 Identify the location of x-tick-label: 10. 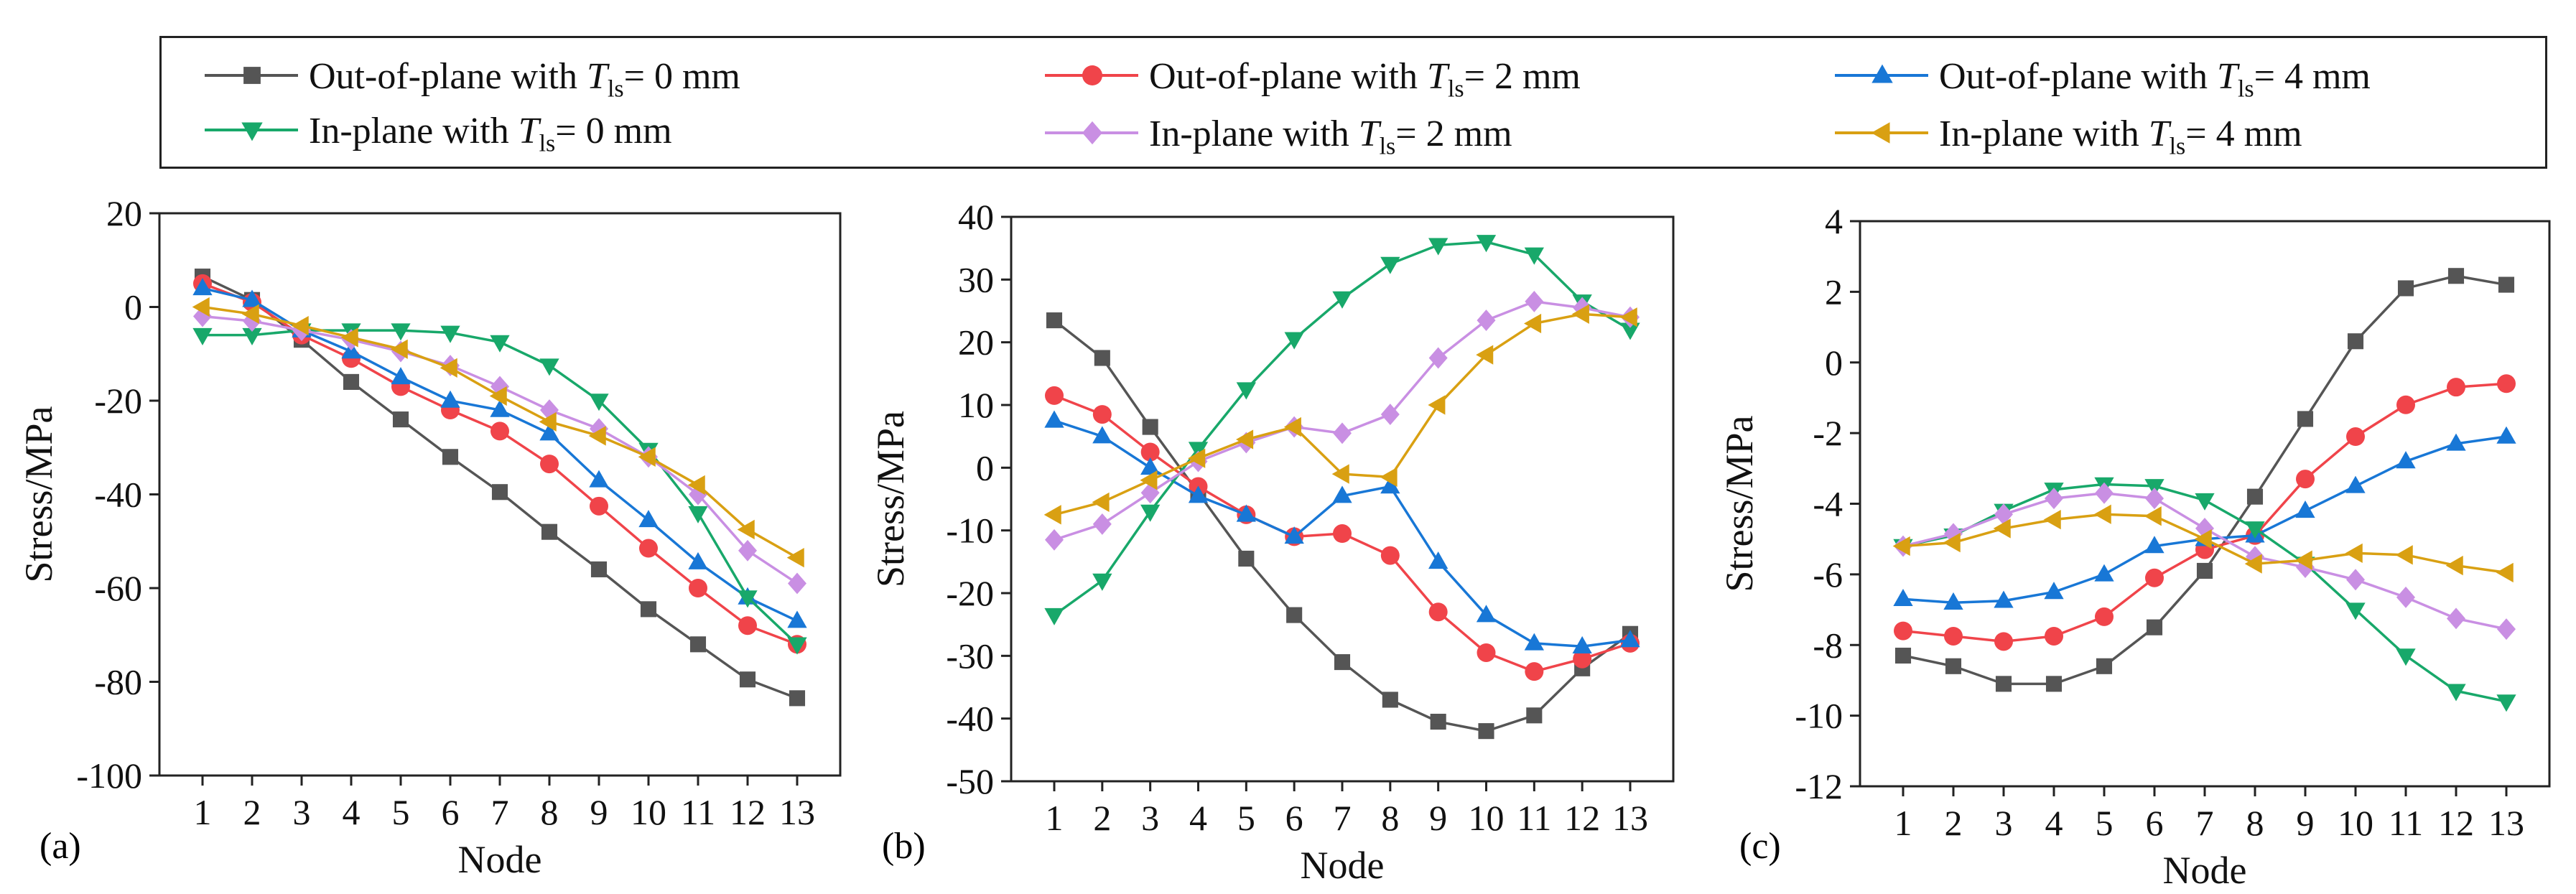
(2355, 823).